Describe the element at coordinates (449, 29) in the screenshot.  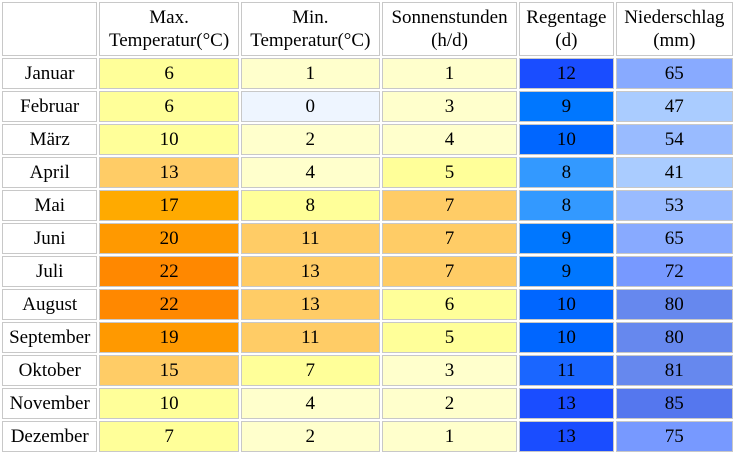
I see `header-sunshine-hours: Sonnenstunden (h/d)` at that location.